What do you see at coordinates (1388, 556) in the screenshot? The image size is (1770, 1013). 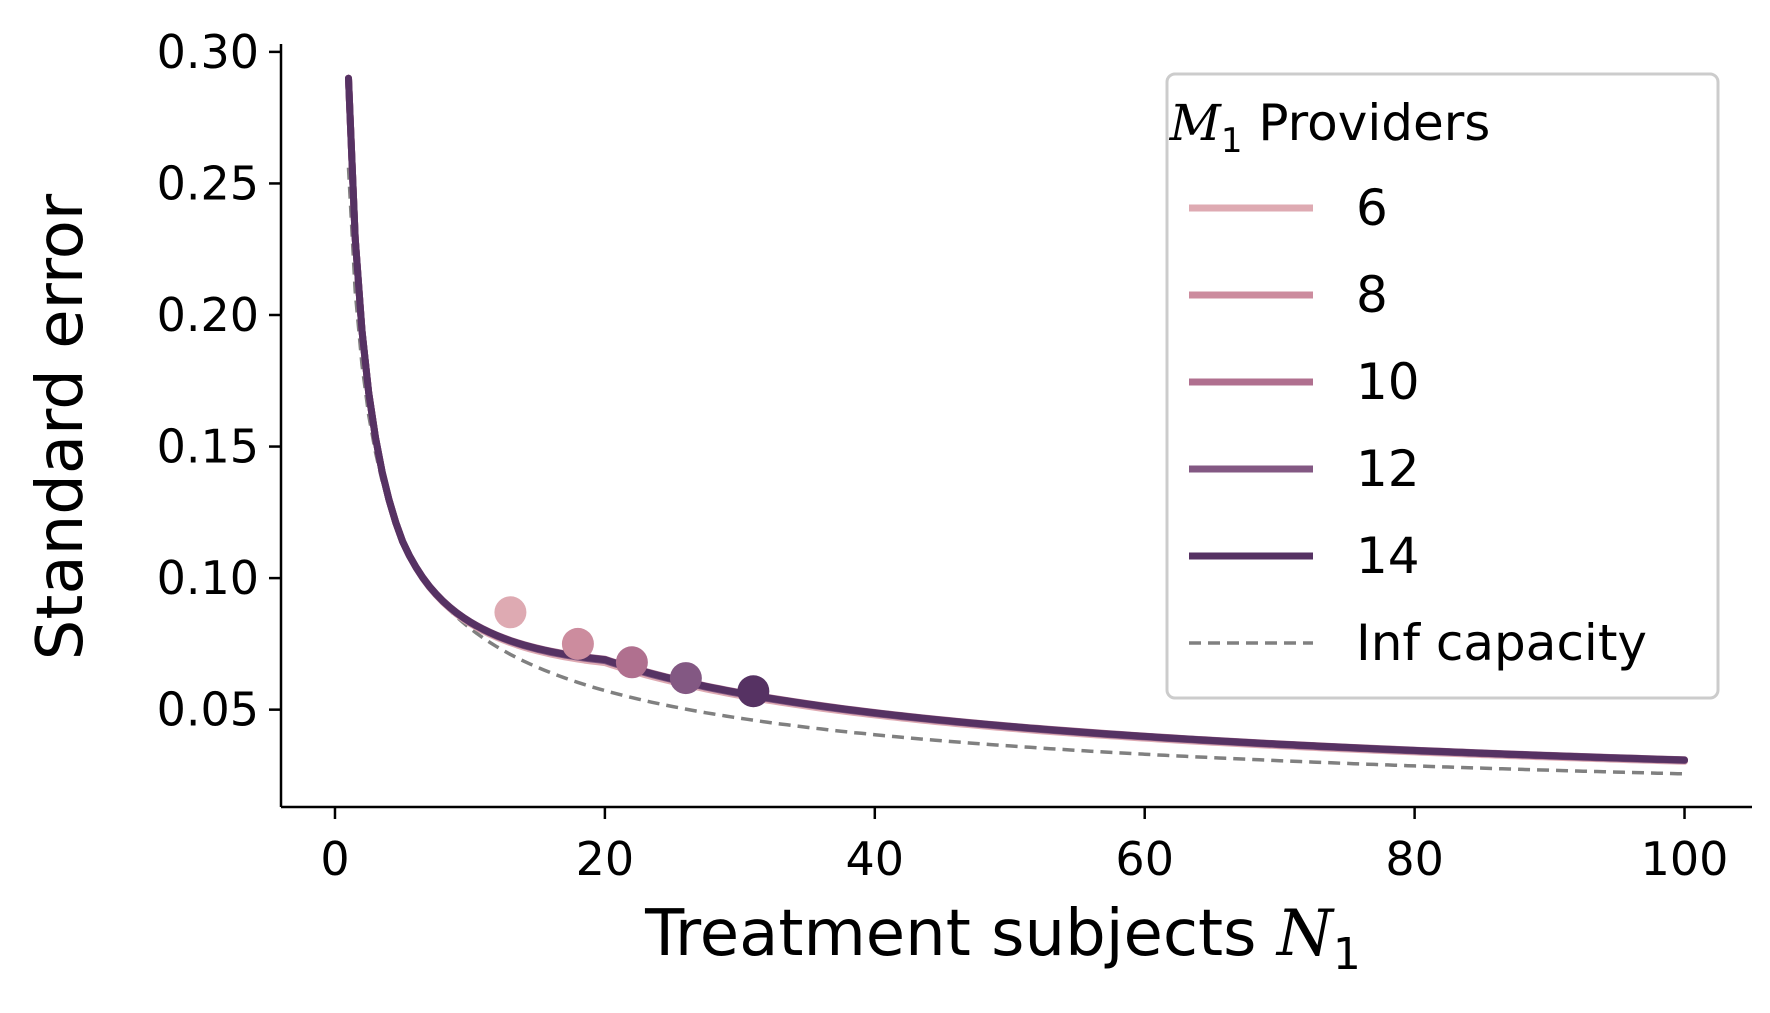 I see `legend-label-14: 14` at bounding box center [1388, 556].